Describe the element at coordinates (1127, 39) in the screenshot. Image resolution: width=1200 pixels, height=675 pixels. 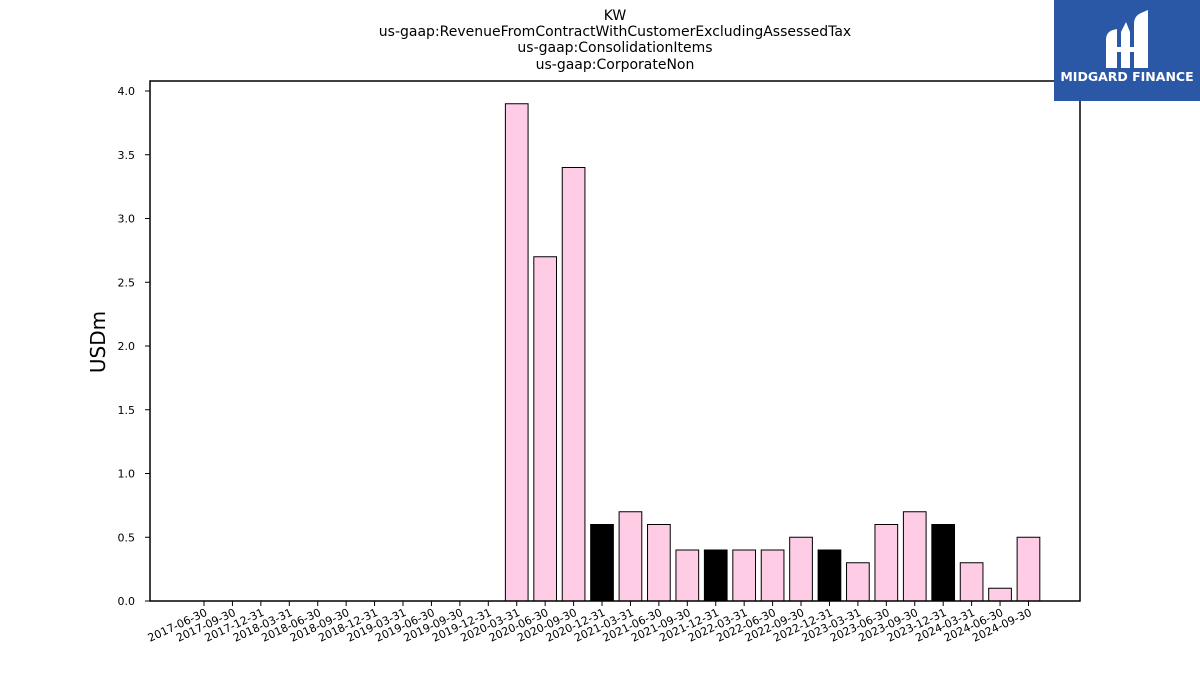
I see `logo-mark-icon` at that location.